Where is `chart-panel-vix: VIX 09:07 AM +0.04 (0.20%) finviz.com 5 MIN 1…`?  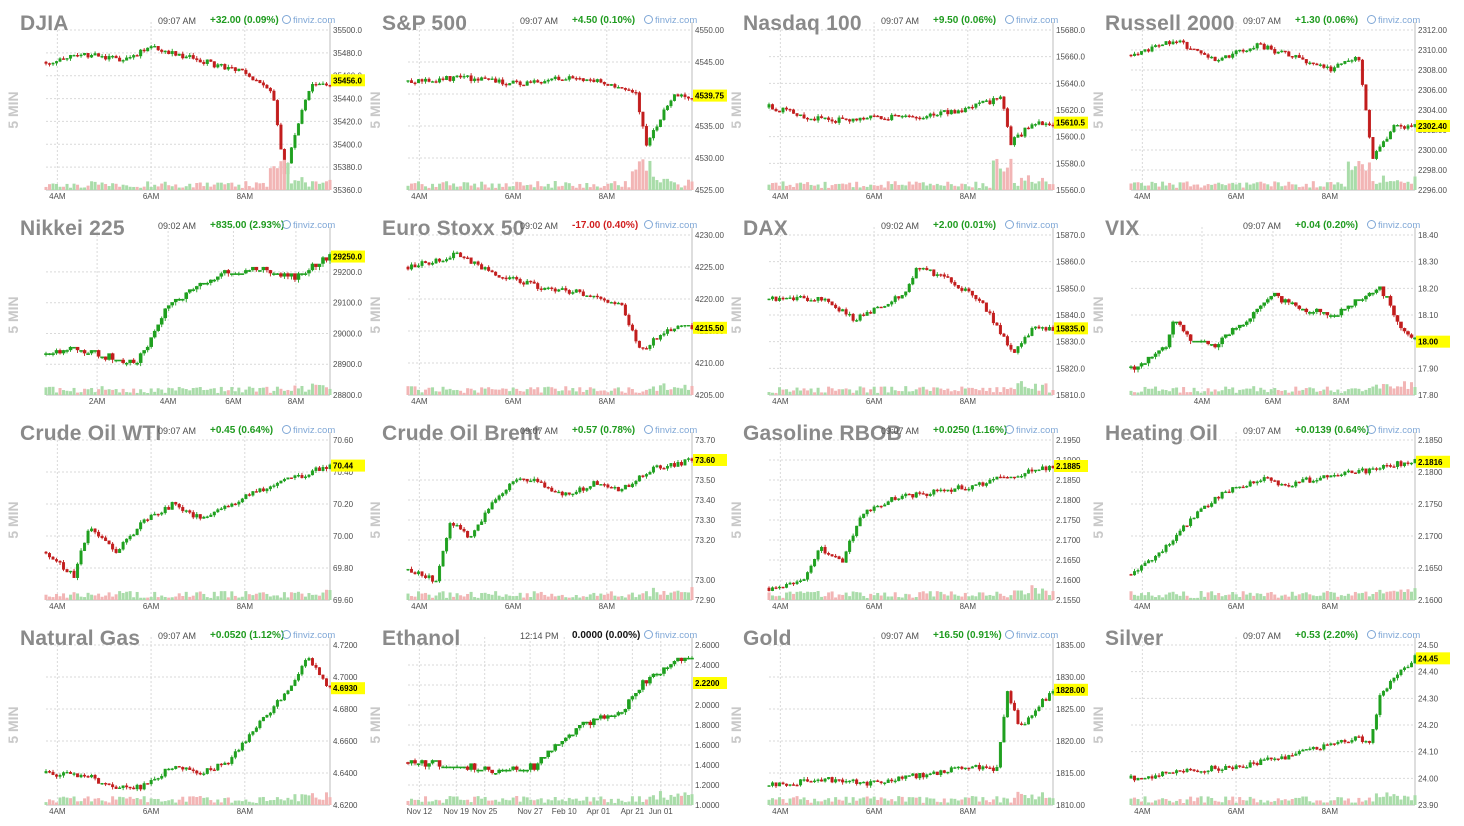
chart-panel-vix: VIX 09:07 AM +0.04 (0.20%) finviz.com 5 MIN 1… is located at coordinates (1267, 308).